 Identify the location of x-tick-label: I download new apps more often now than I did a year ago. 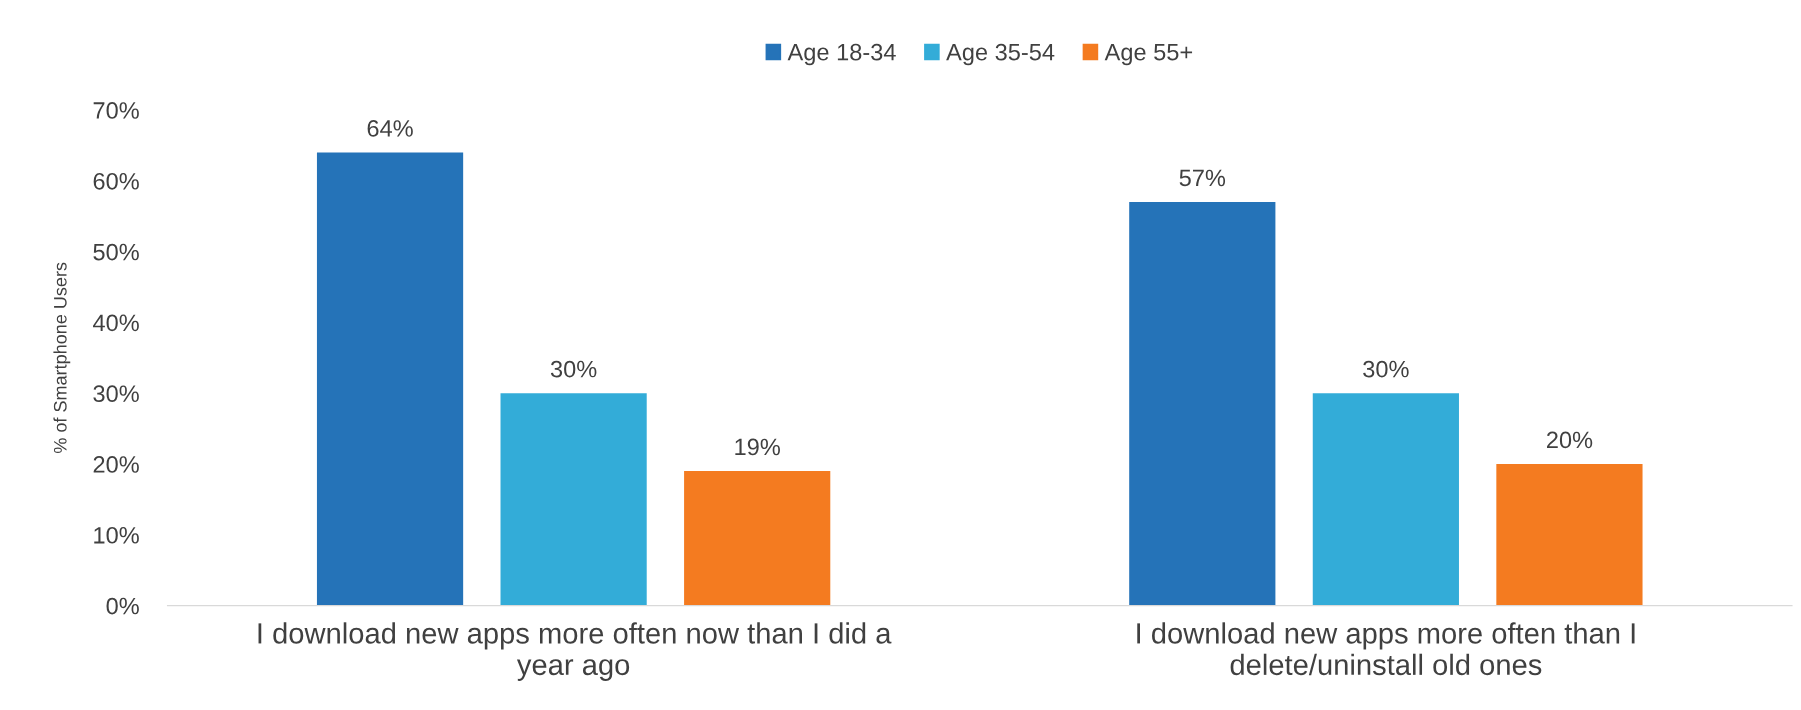
(575, 651).